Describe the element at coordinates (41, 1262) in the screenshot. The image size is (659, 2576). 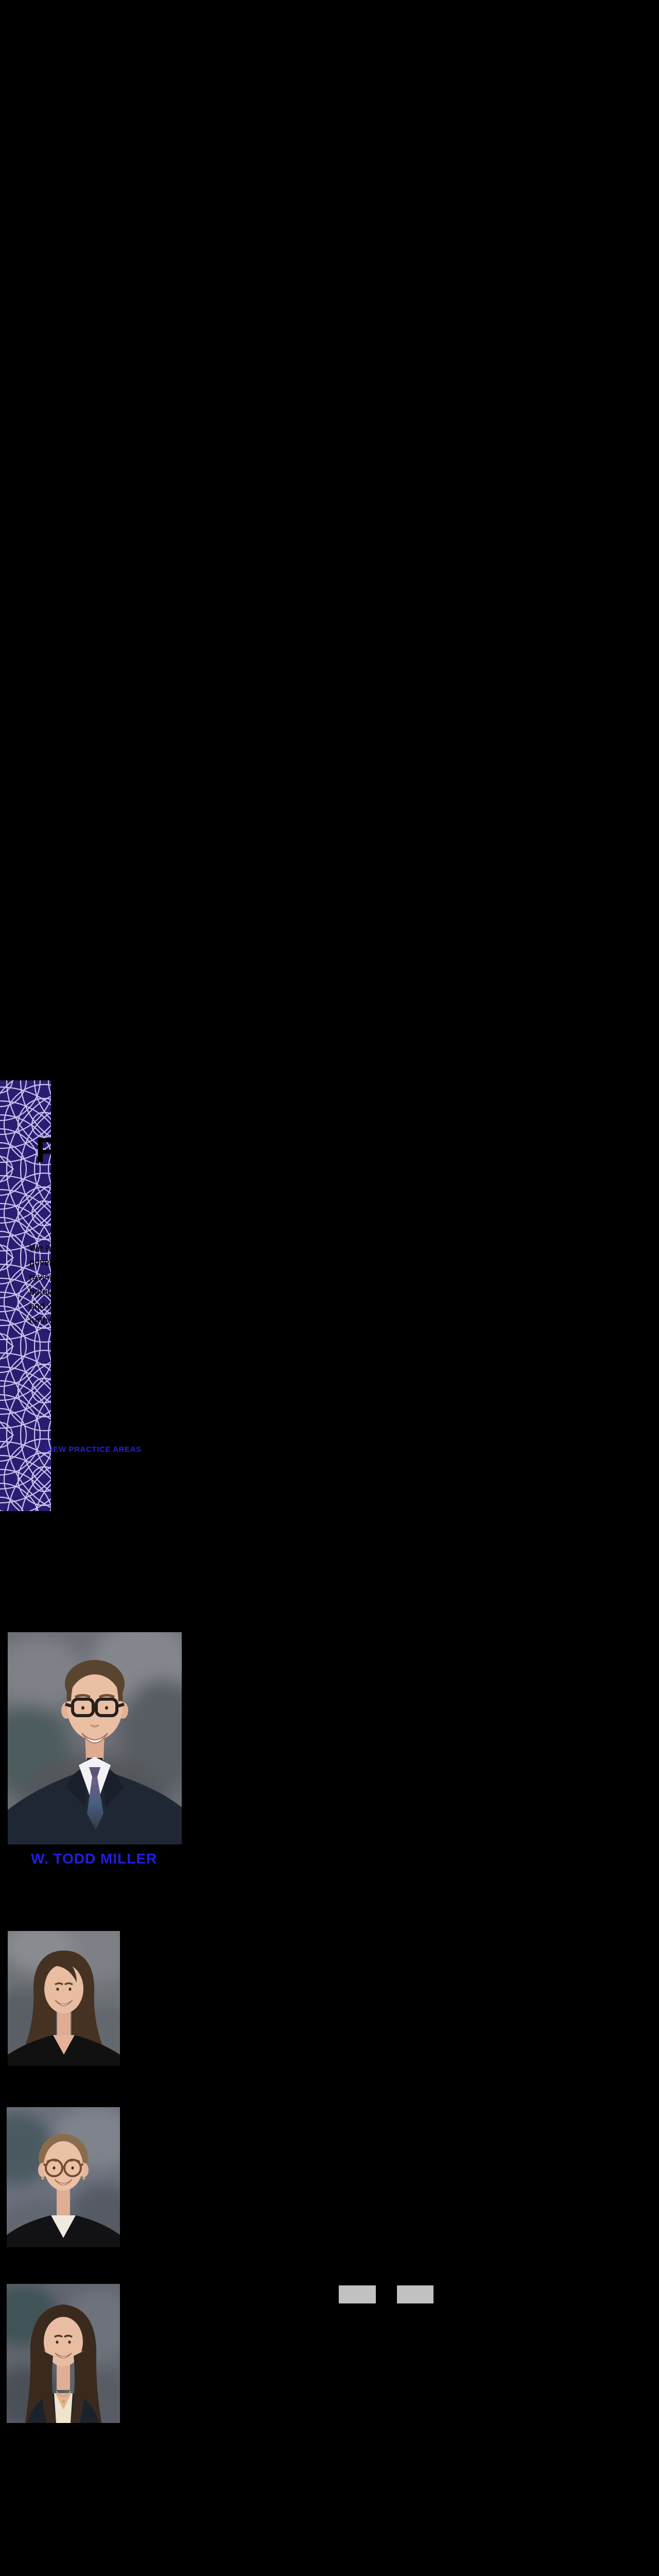
I see `paragraph-line: gover` at that location.